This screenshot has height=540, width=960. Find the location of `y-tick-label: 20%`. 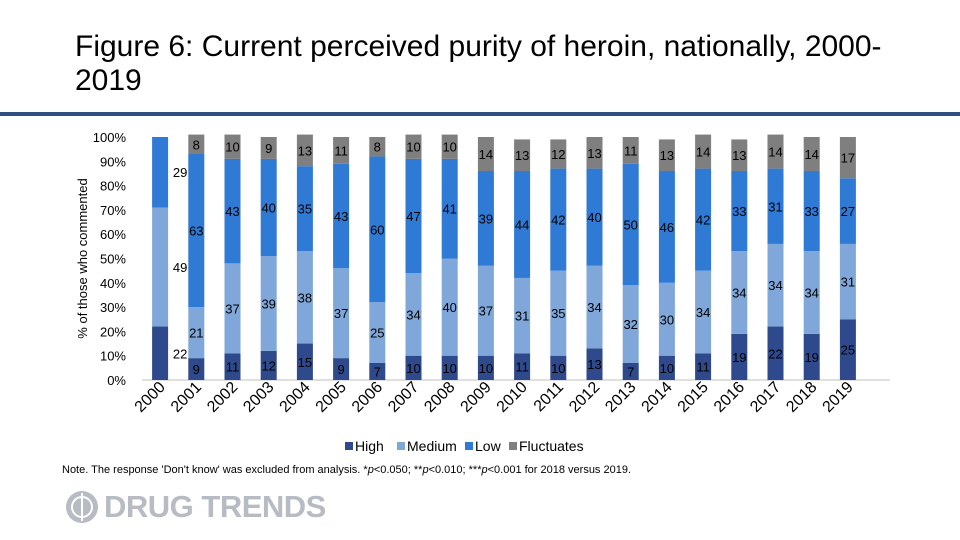

y-tick-label: 20% is located at coordinates (113, 331).